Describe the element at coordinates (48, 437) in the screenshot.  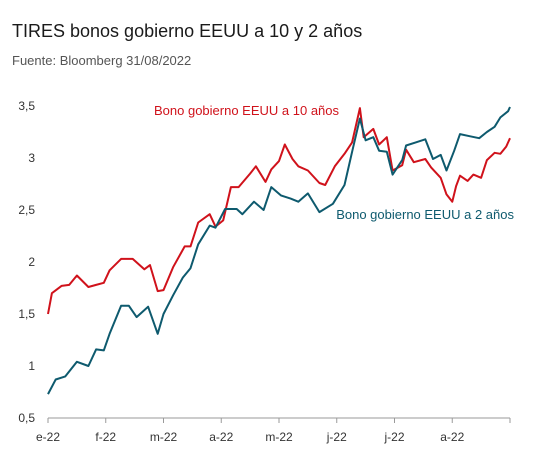
I see `x-tick-label: e-22` at that location.